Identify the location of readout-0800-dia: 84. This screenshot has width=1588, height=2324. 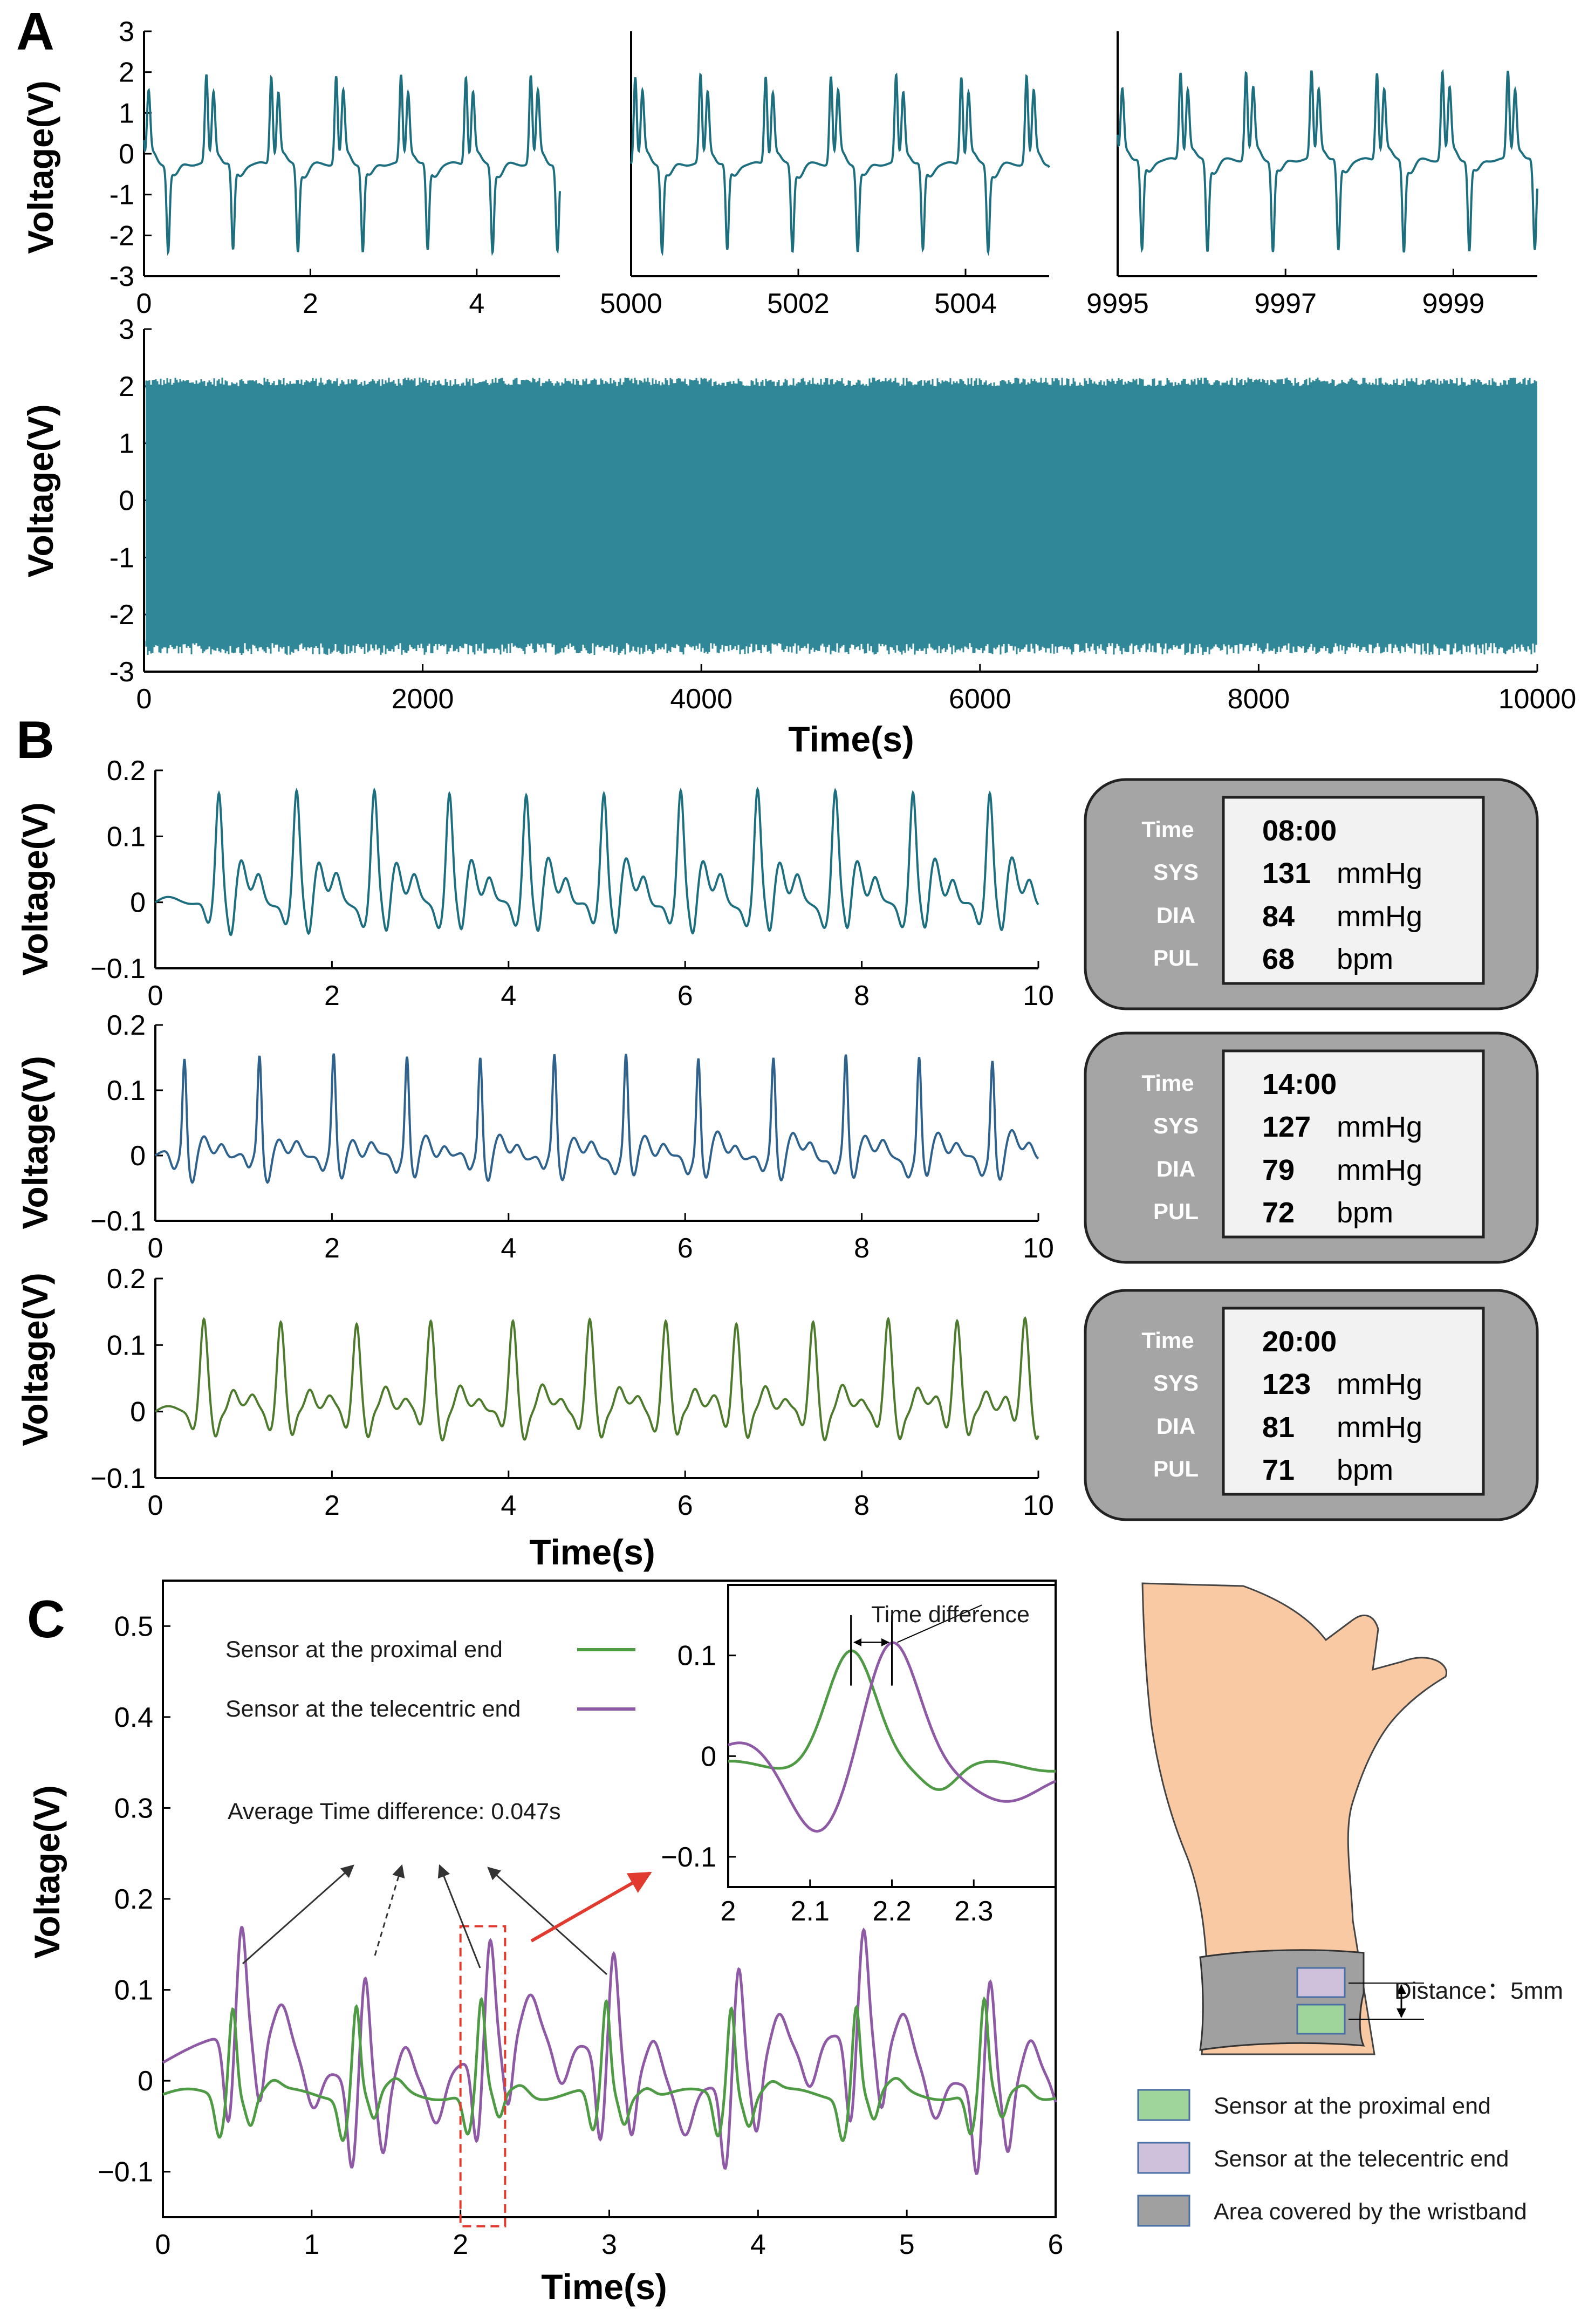
(1279, 916).